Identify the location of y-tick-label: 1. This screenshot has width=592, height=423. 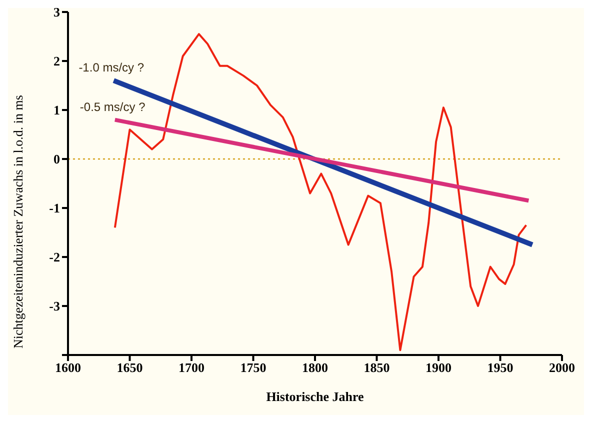
(57, 110).